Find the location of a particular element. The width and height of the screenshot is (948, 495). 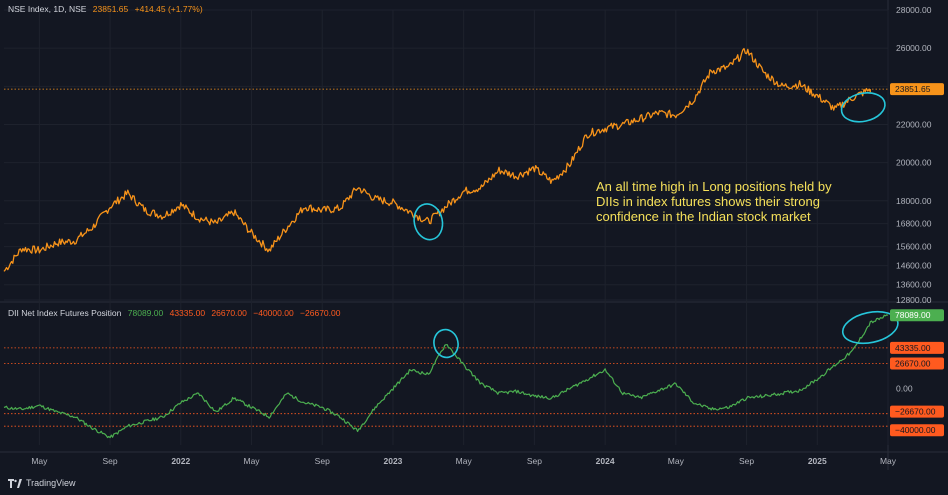

position-tick-badge: 43335.00 is located at coordinates (913, 348).